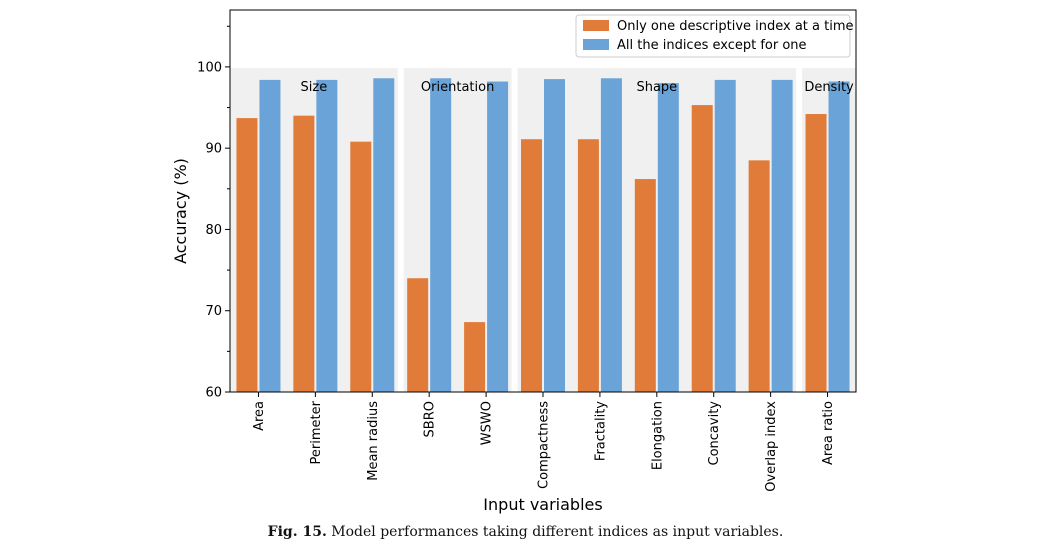 The image size is (1051, 547). What do you see at coordinates (213, 311) in the screenshot?
I see `y-tick-label: 70` at bounding box center [213, 311].